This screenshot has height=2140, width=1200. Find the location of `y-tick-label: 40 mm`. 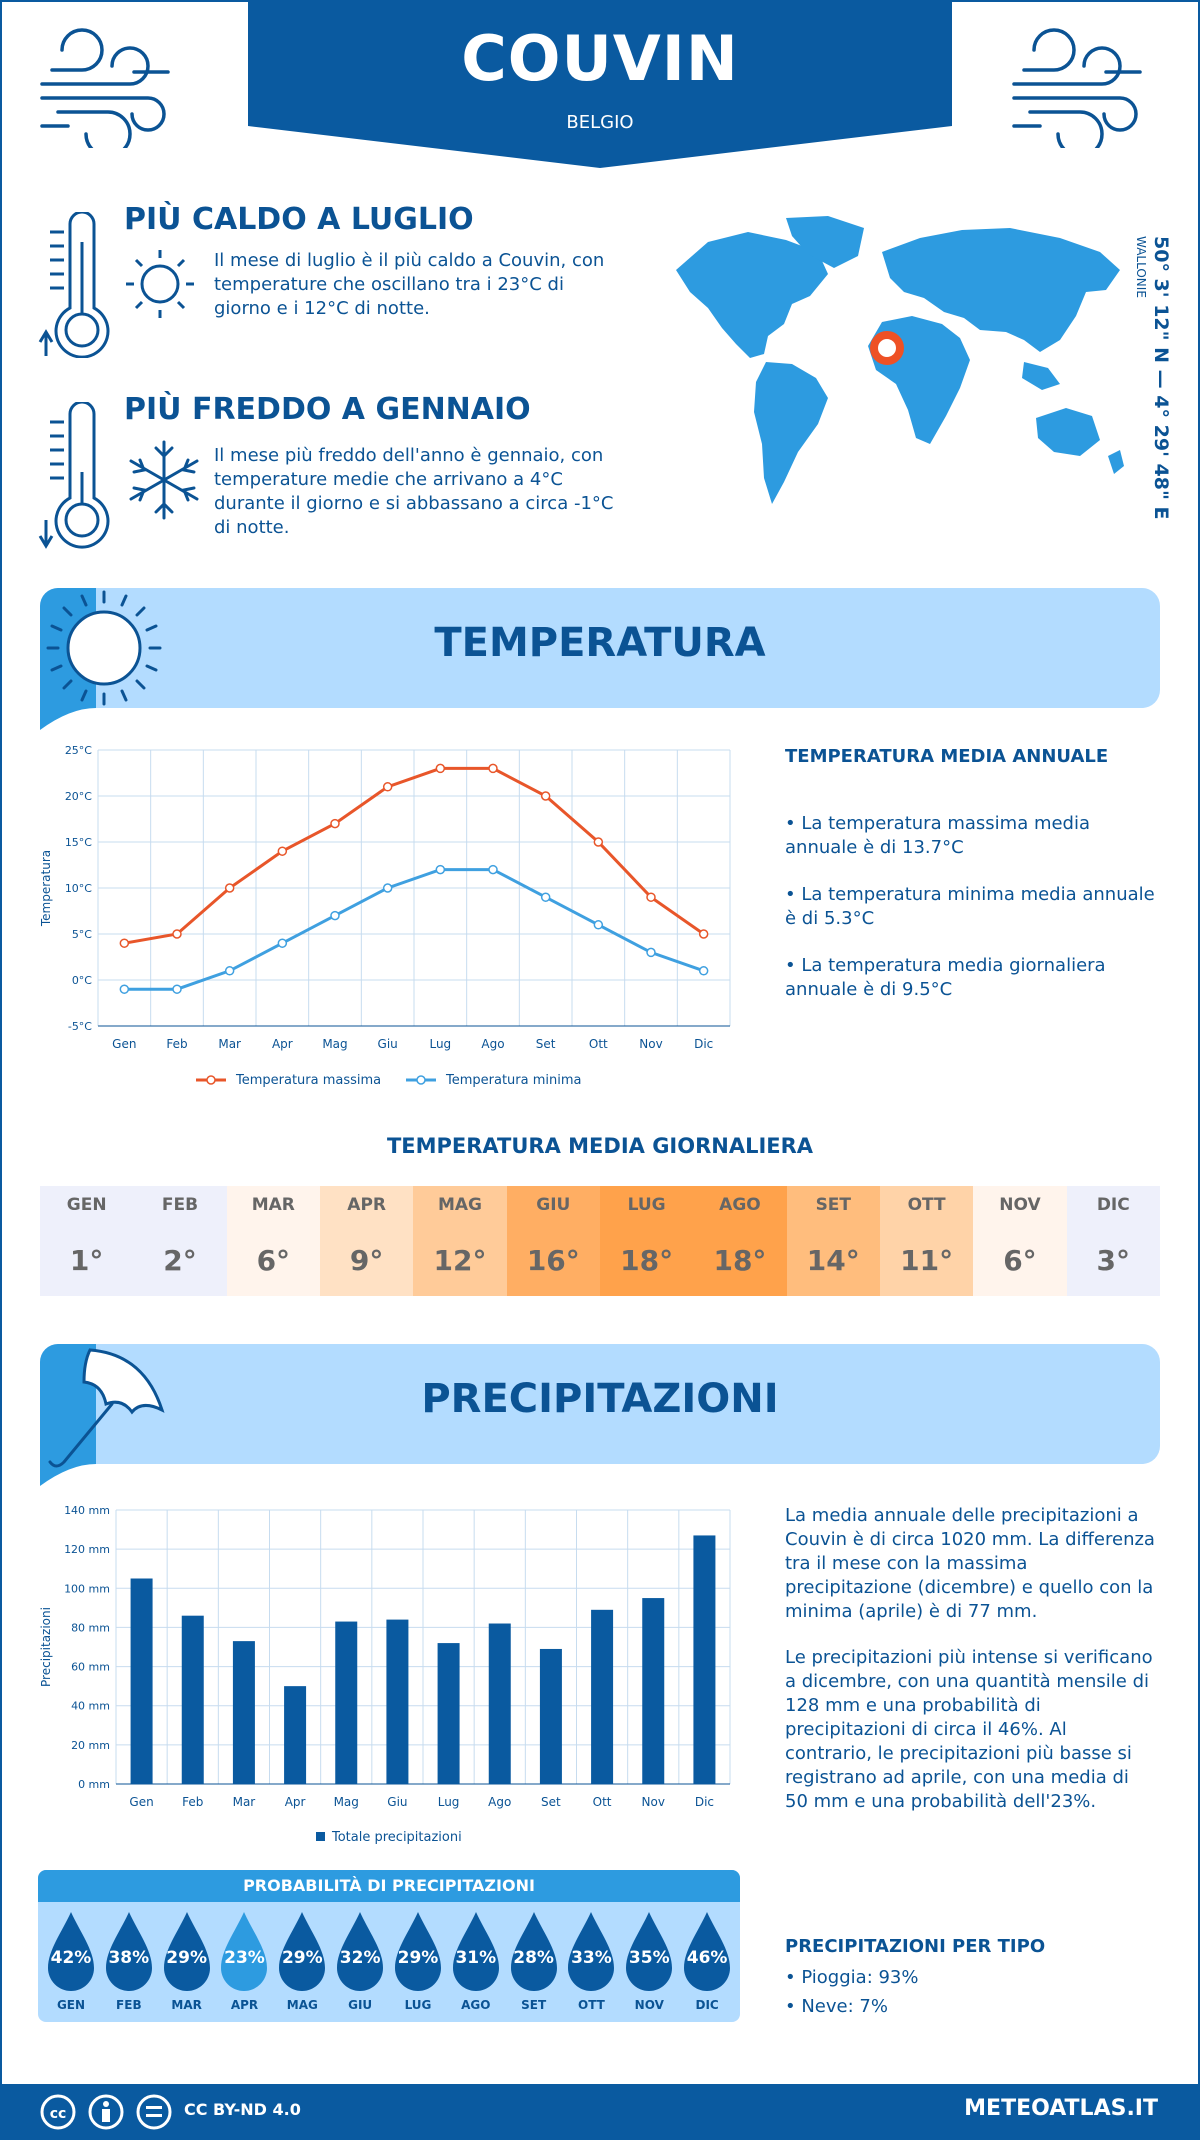

y-tick-label: 40 mm is located at coordinates (90, 1706).